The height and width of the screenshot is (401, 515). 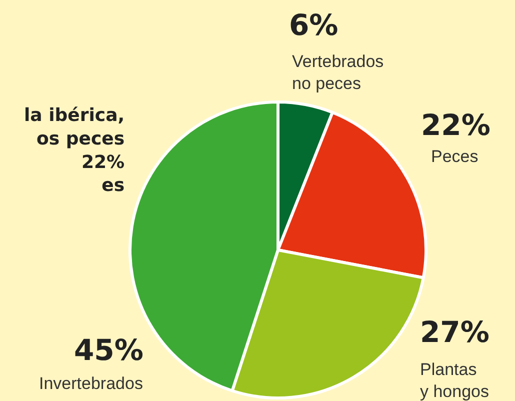 What do you see at coordinates (91, 383) in the screenshot?
I see `slice-label: Invertebrados` at bounding box center [91, 383].